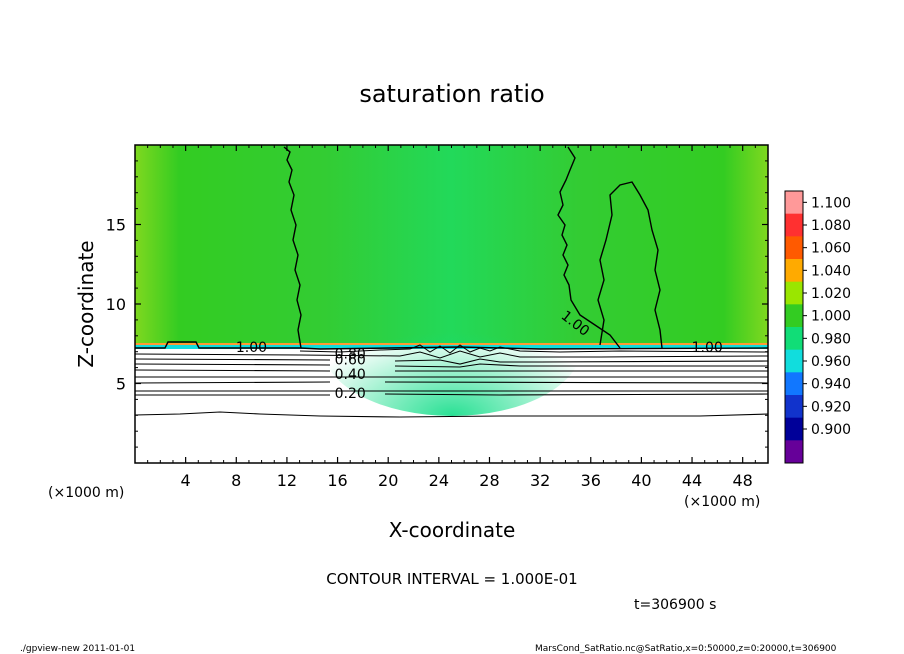 This screenshot has width=904, height=654. I want to click on y-axis-label: Z-coordinate, so click(86, 303).